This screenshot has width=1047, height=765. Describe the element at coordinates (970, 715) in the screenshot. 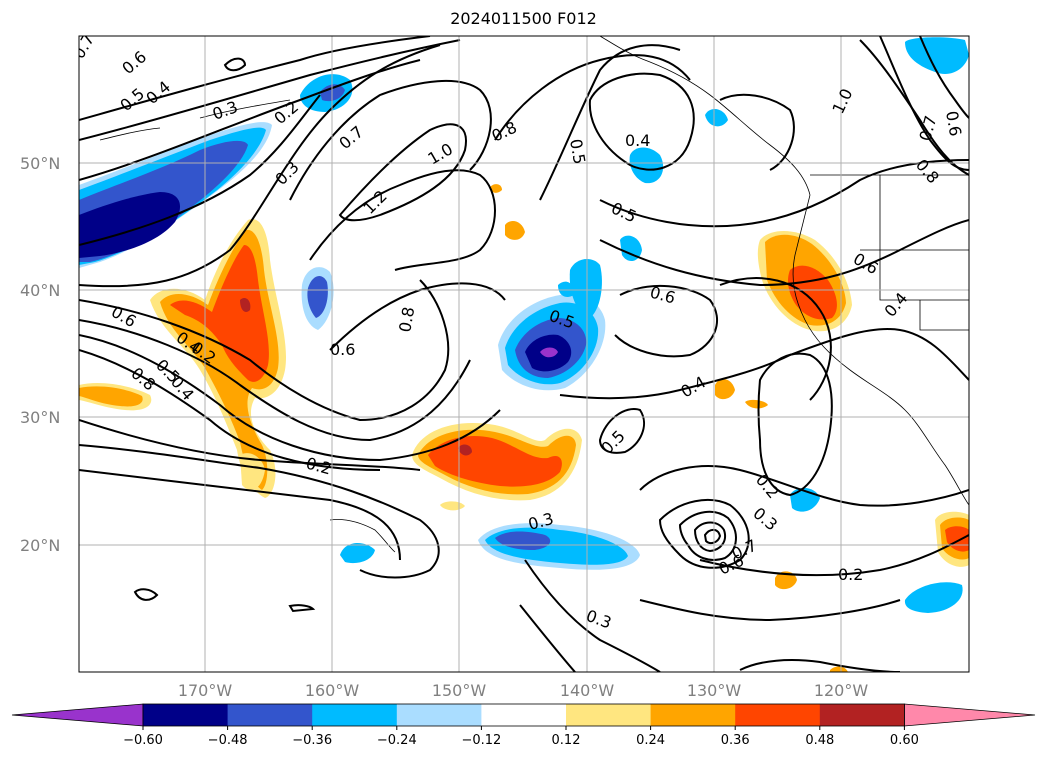

I see `colorbar-extend-max` at that location.